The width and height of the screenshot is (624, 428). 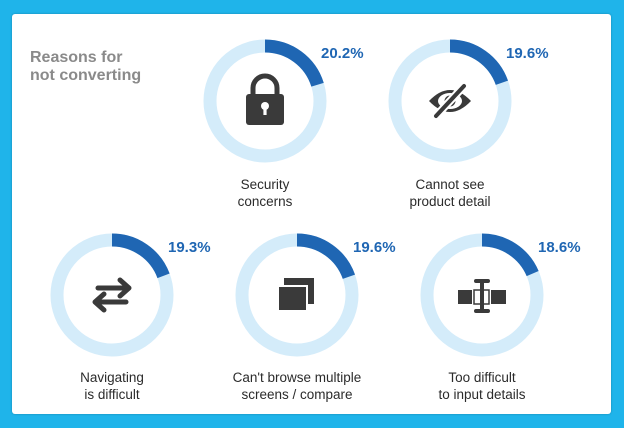 I want to click on category-label-product-detail: Cannot see product detail, so click(x=450, y=193).